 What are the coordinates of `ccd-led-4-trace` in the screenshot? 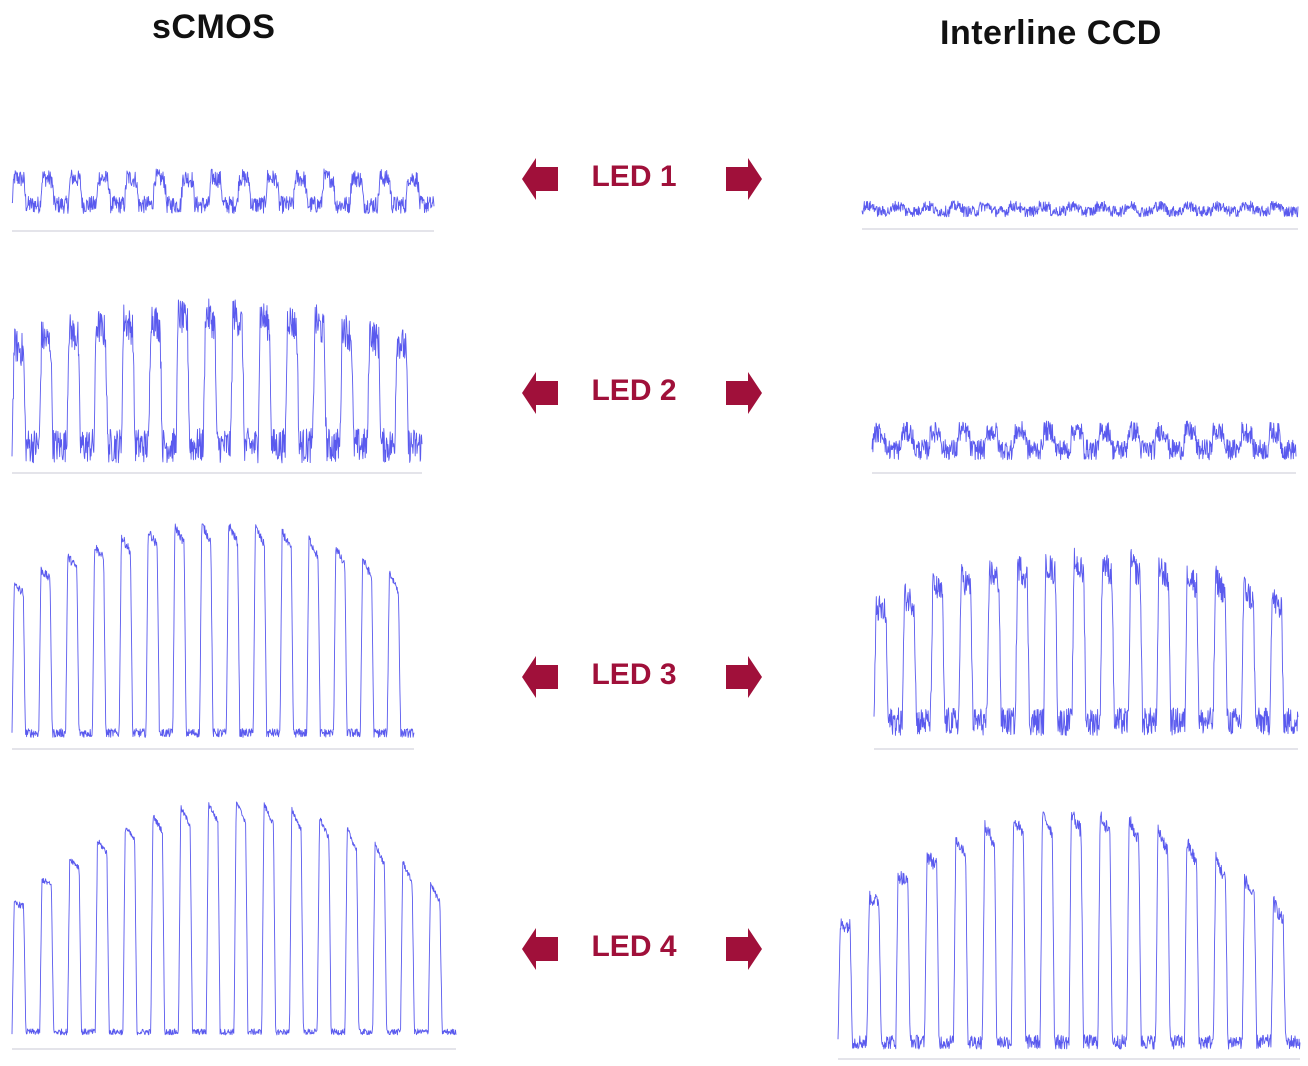 It's located at (1069, 935).